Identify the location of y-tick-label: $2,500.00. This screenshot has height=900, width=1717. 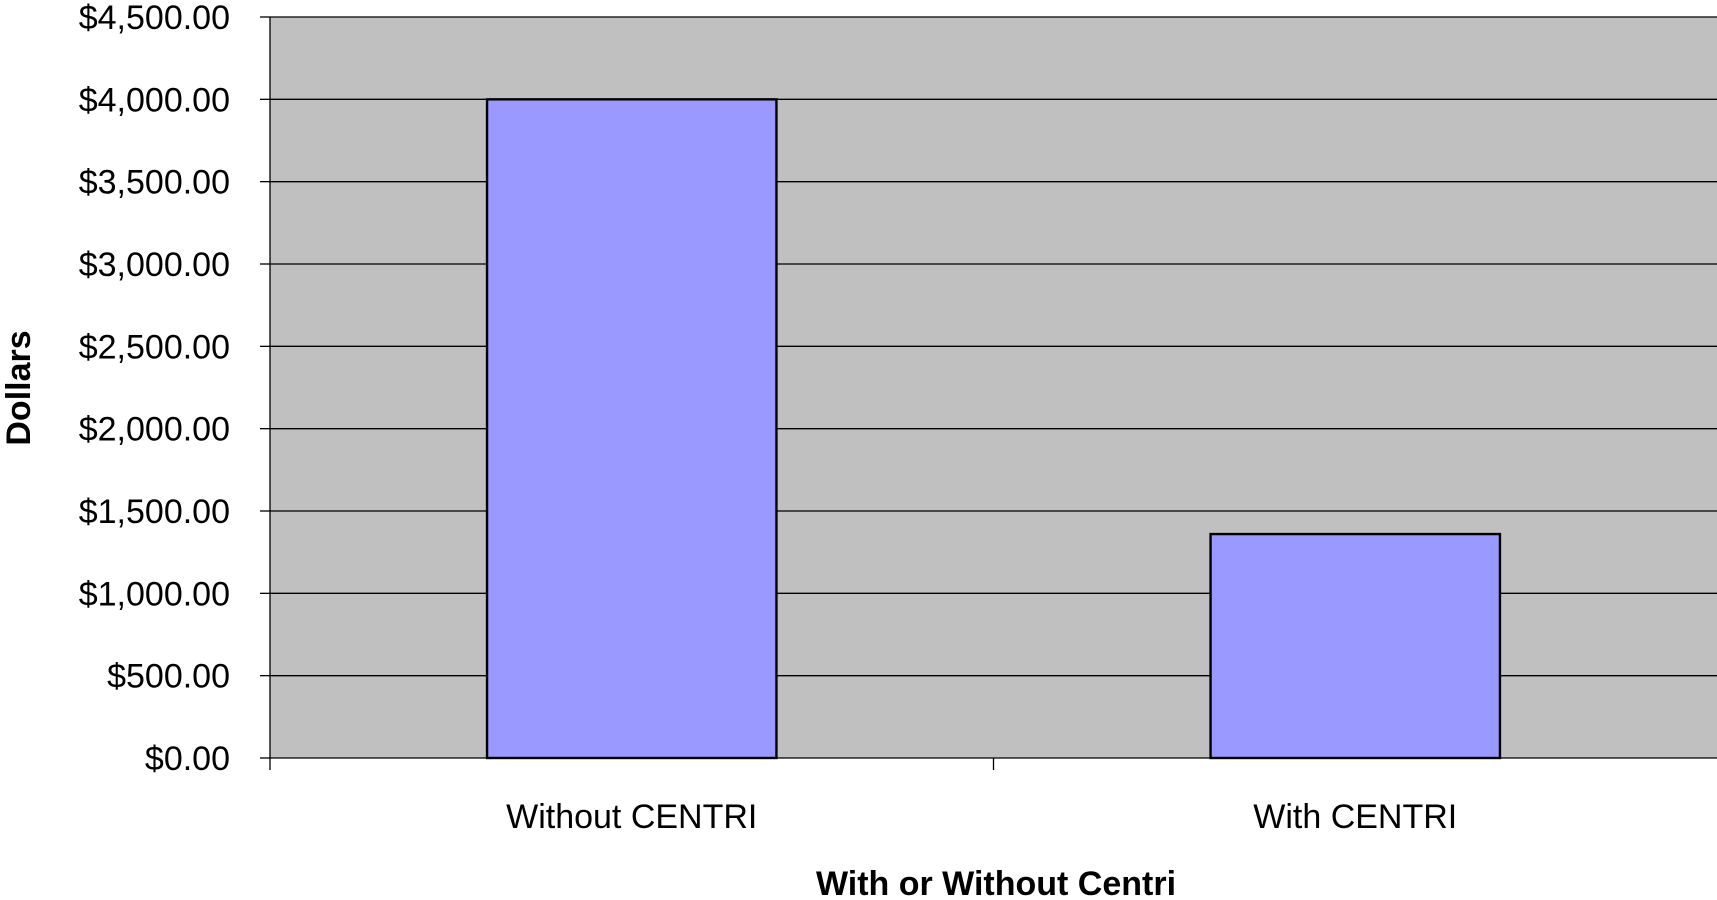
(154, 347).